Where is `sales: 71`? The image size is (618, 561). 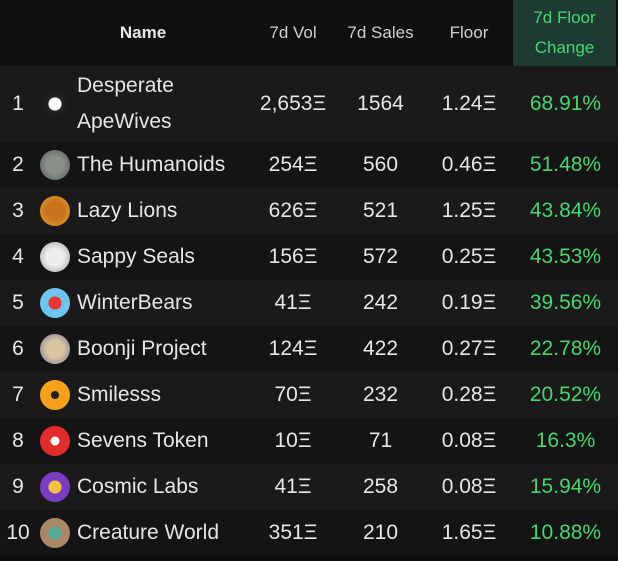
sales: 71 is located at coordinates (380, 441).